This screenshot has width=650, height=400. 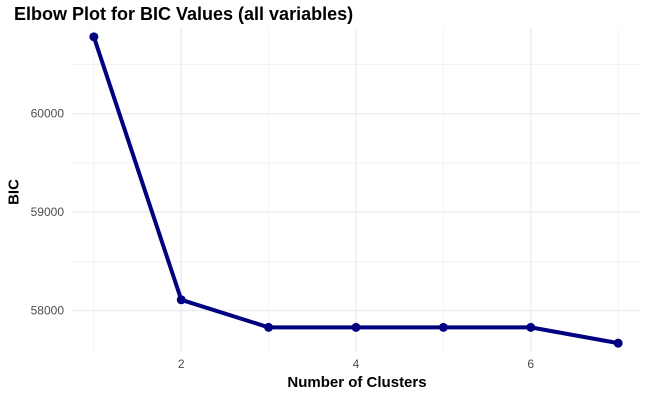 What do you see at coordinates (181, 364) in the screenshot?
I see `x-tick-label: 2` at bounding box center [181, 364].